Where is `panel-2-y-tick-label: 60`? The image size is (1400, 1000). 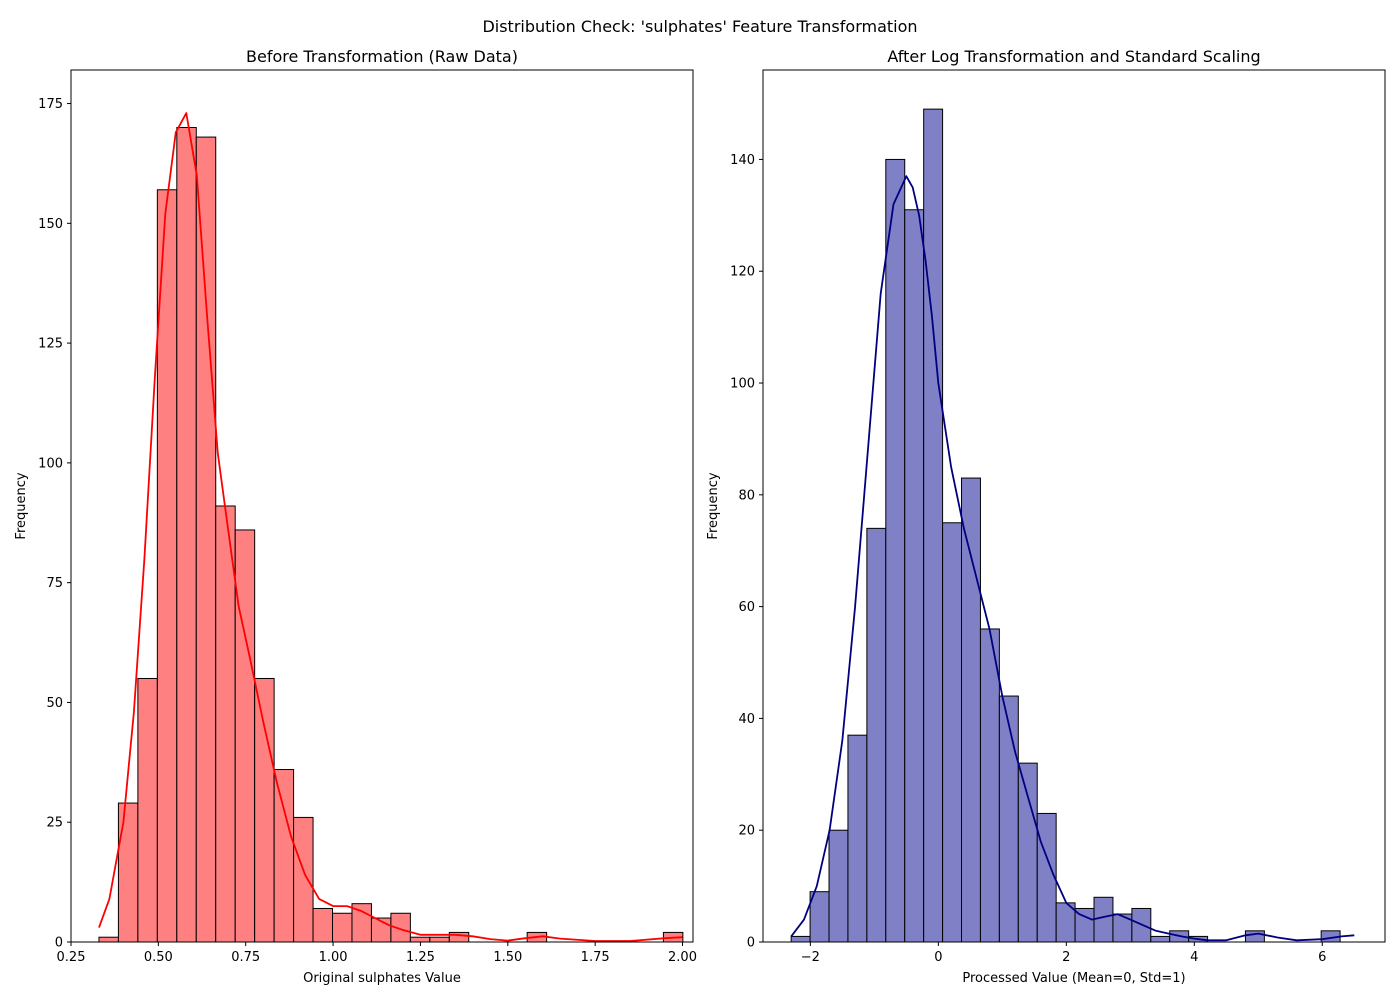
panel-2-y-tick-label: 60 is located at coordinates (746, 607).